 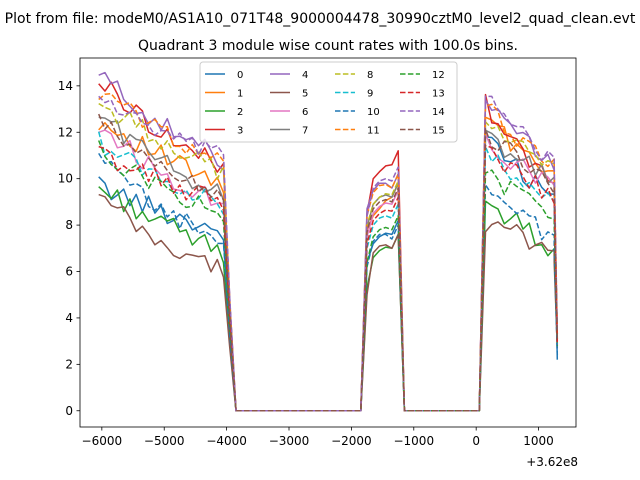 What do you see at coordinates (65, 179) in the screenshot?
I see `y-tick-label: 10` at bounding box center [65, 179].